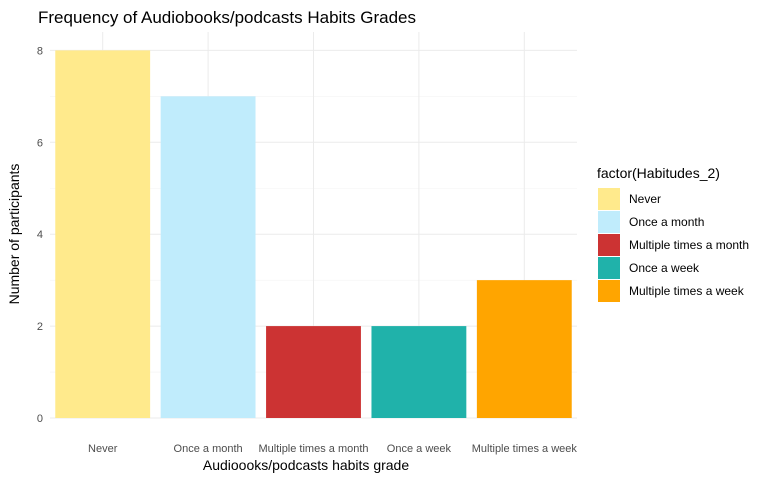  Describe the element at coordinates (689, 245) in the screenshot. I see `legend-label: Multiple times a month` at that location.